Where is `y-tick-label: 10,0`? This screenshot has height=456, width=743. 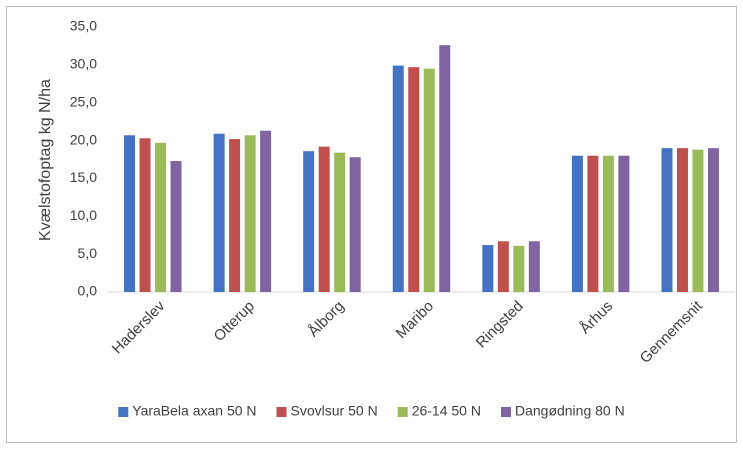
y-tick-label: 10,0 is located at coordinates (83, 215).